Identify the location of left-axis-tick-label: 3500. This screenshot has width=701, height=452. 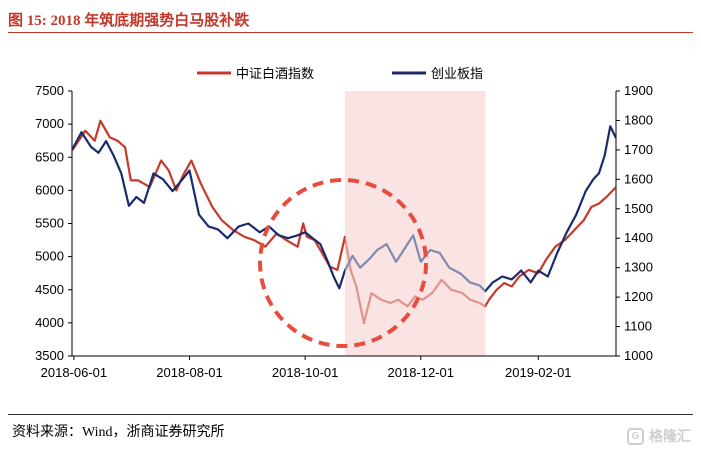
(49, 355).